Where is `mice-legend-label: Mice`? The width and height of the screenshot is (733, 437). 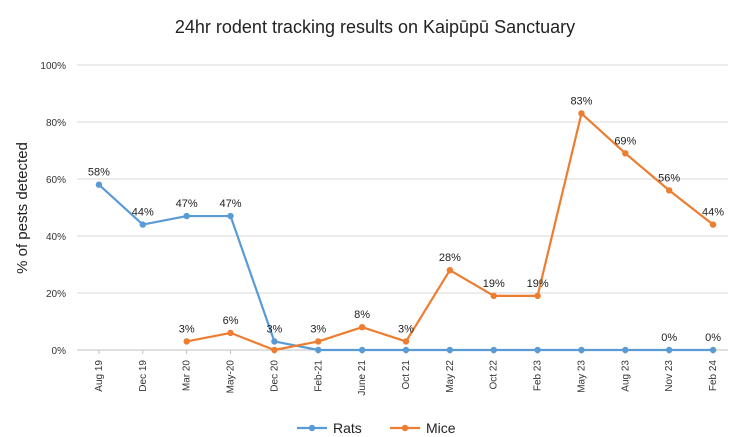
mice-legend-label: Mice is located at coordinates (441, 428).